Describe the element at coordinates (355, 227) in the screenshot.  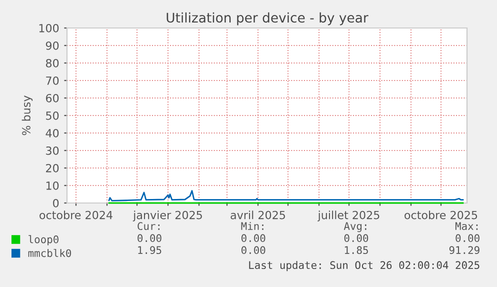
I see `text: Avg:` at that location.